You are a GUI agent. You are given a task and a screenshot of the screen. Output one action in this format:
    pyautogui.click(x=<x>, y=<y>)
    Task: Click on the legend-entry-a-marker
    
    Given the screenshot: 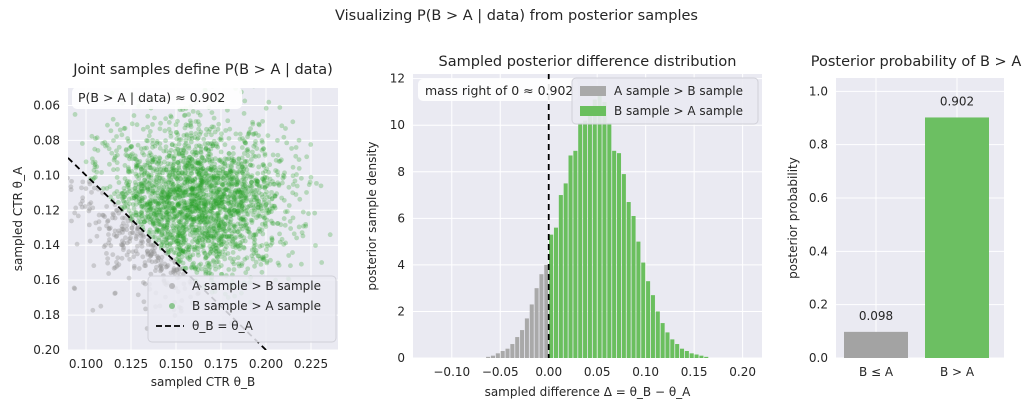 What is the action you would take?
    pyautogui.click(x=172, y=286)
    